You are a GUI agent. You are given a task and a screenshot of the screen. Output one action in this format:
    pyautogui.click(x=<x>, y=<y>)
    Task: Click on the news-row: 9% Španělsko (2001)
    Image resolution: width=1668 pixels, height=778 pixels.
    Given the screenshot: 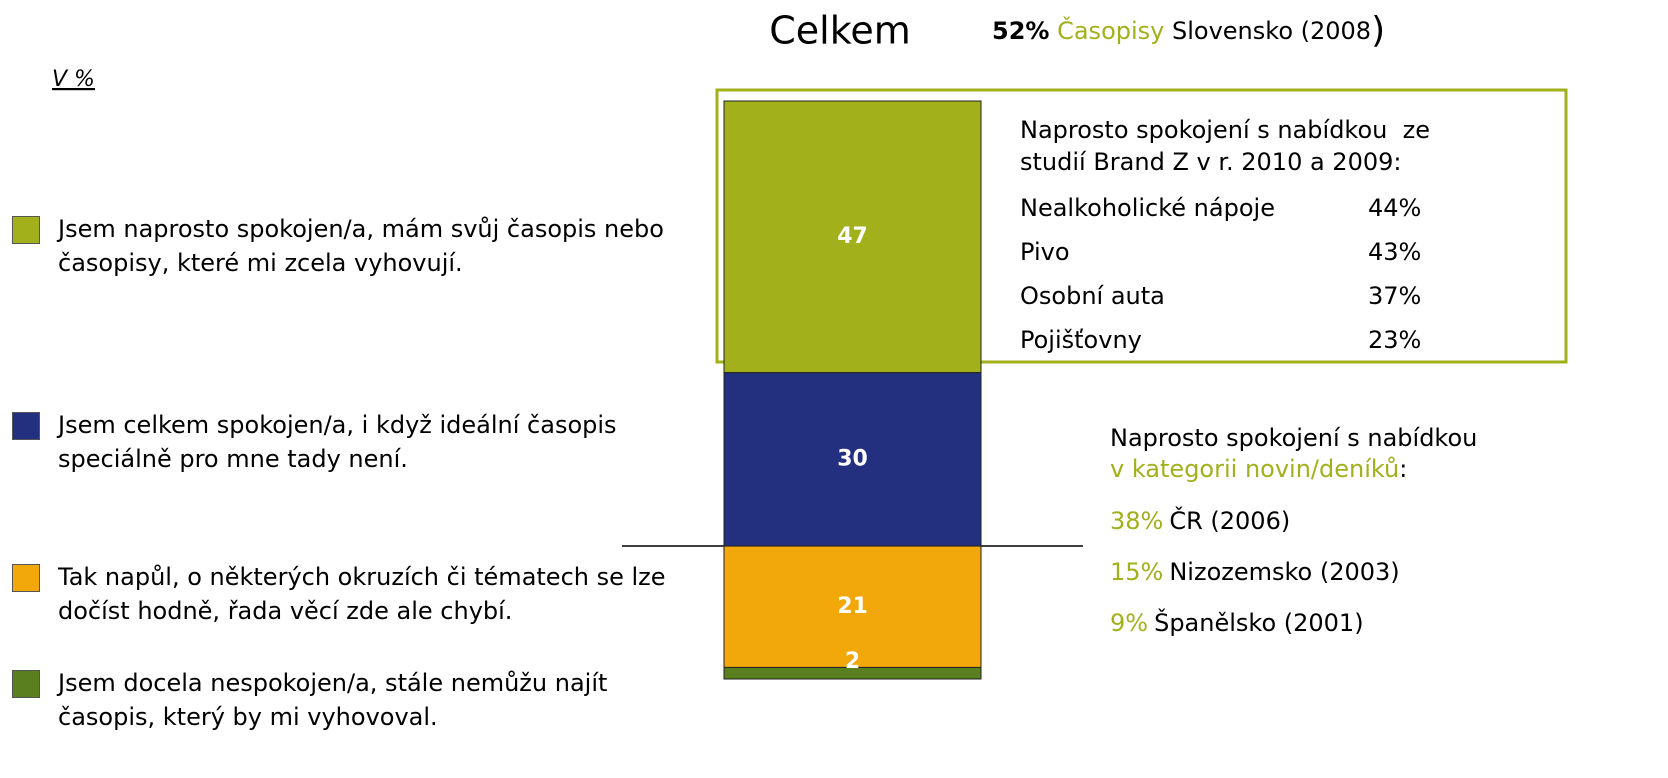 What is the action you would take?
    pyautogui.click(x=1237, y=622)
    